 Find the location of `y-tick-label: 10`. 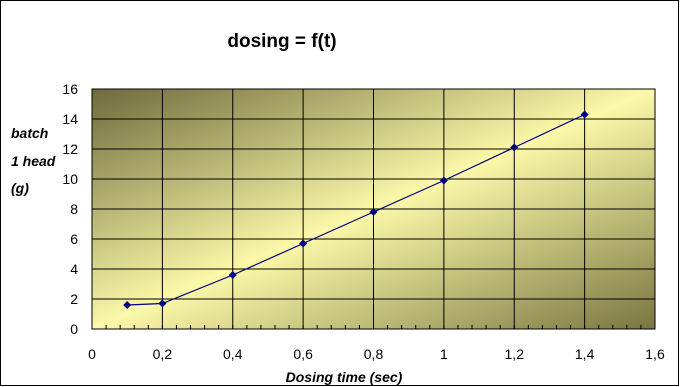

y-tick-label: 10 is located at coordinates (70, 179).